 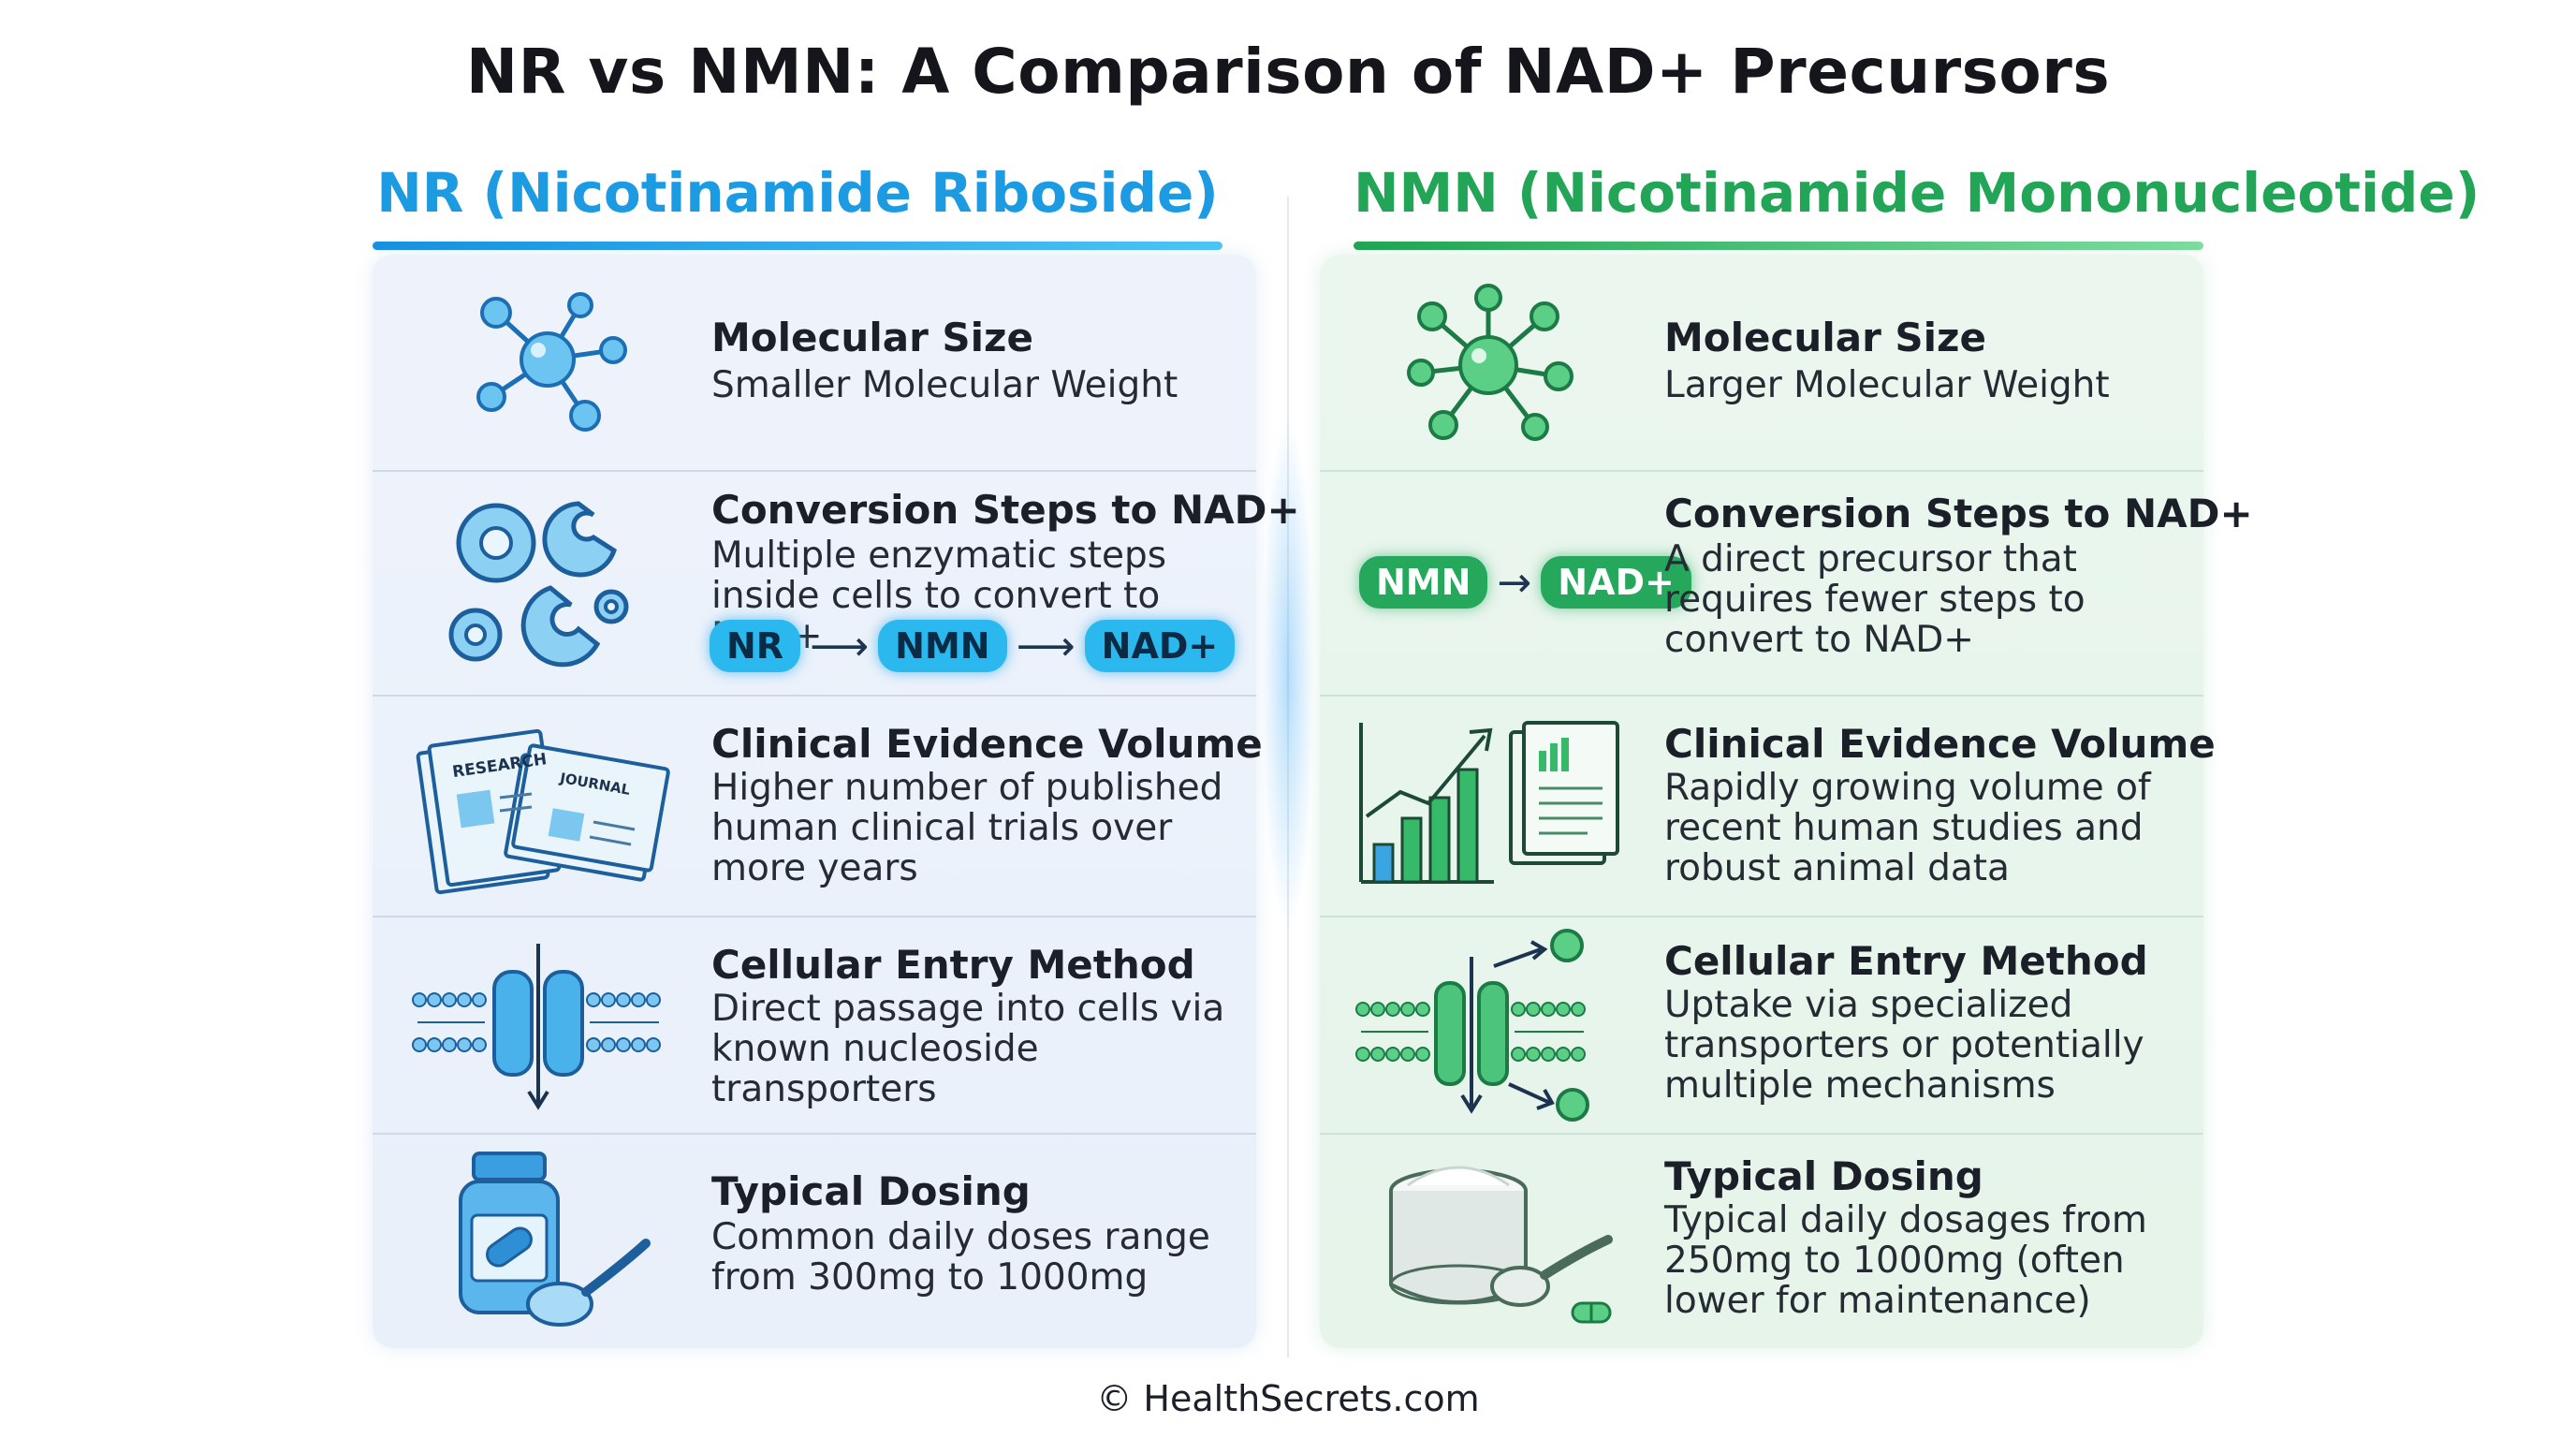 I want to click on nr-clinical-title: Clinical Evidence Volume, so click(x=987, y=744).